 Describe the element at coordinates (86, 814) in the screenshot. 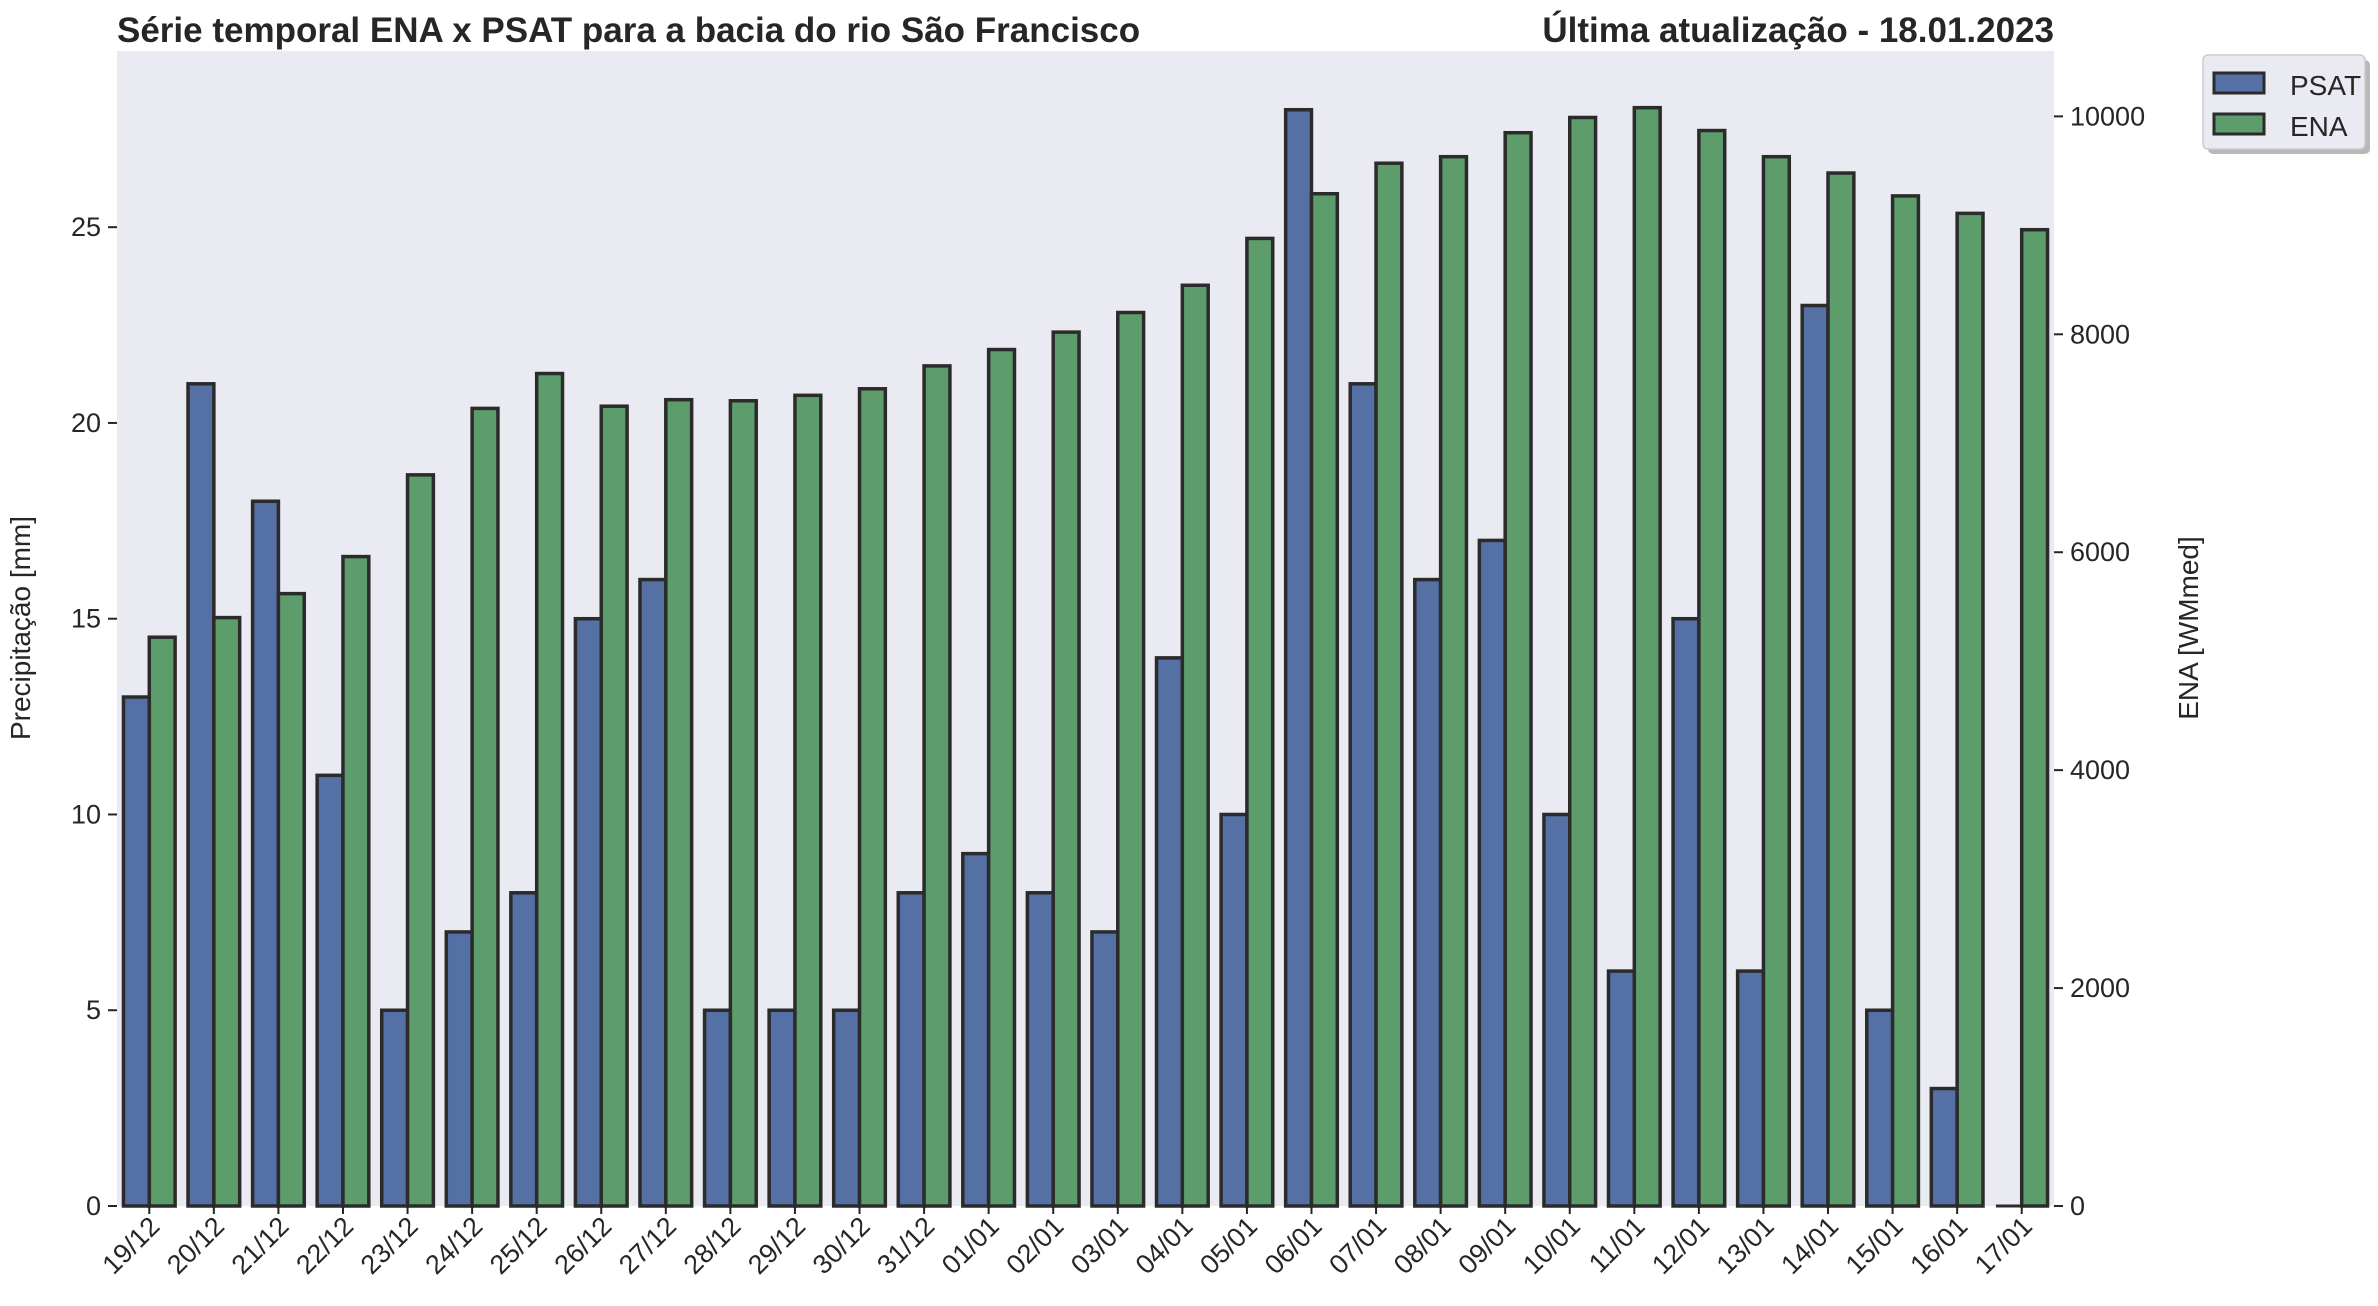

I see `y-tick-label: 10` at that location.